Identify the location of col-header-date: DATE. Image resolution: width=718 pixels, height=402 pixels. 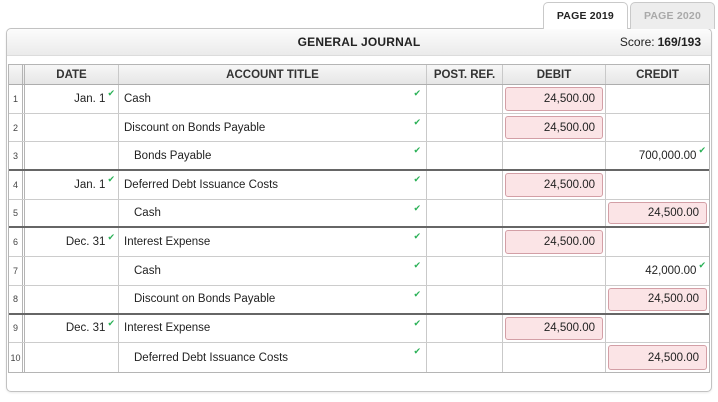
(72, 74).